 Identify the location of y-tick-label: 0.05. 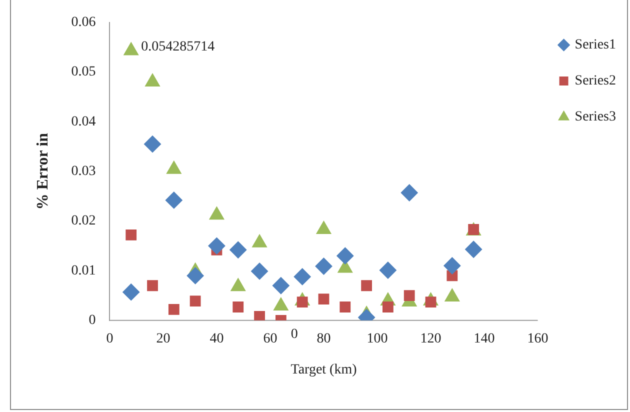
(83, 72).